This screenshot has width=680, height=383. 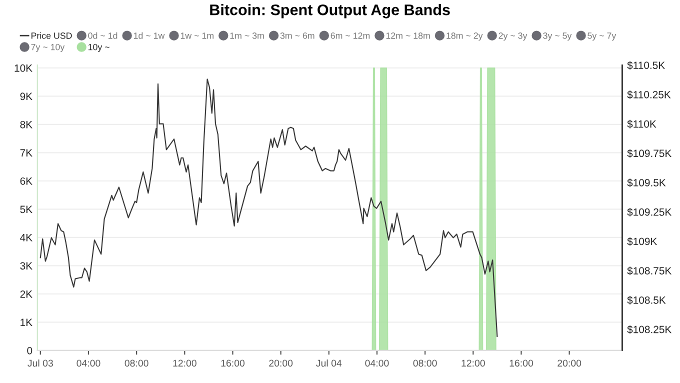 I want to click on y-tick-label: 5K, so click(x=26, y=210).